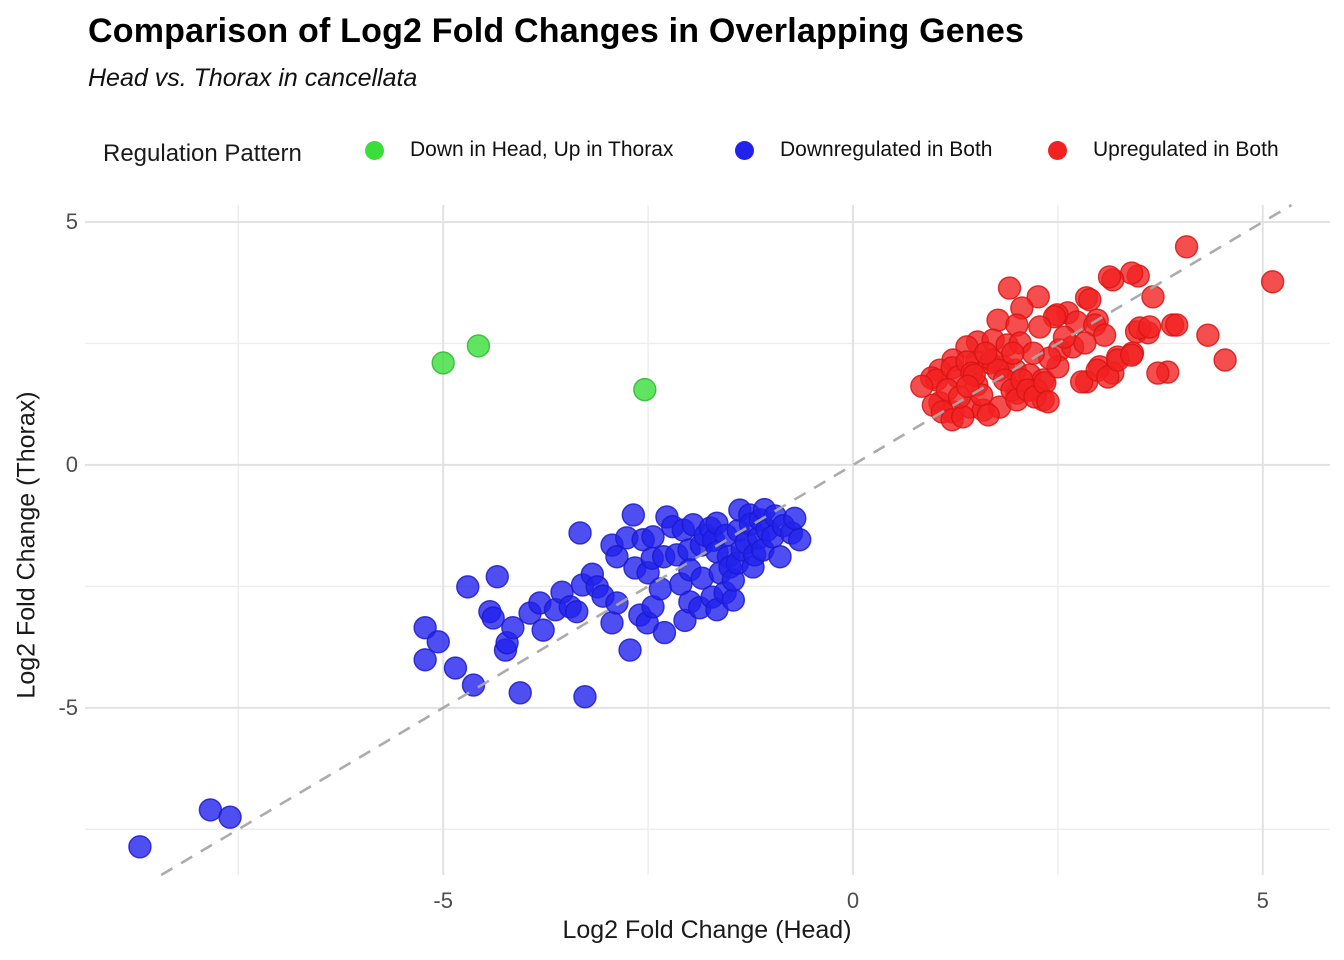 The height and width of the screenshot is (960, 1344). I want to click on legend-item-down-head-up-thorax: Down in Head, Up in Thorax, so click(519, 150).